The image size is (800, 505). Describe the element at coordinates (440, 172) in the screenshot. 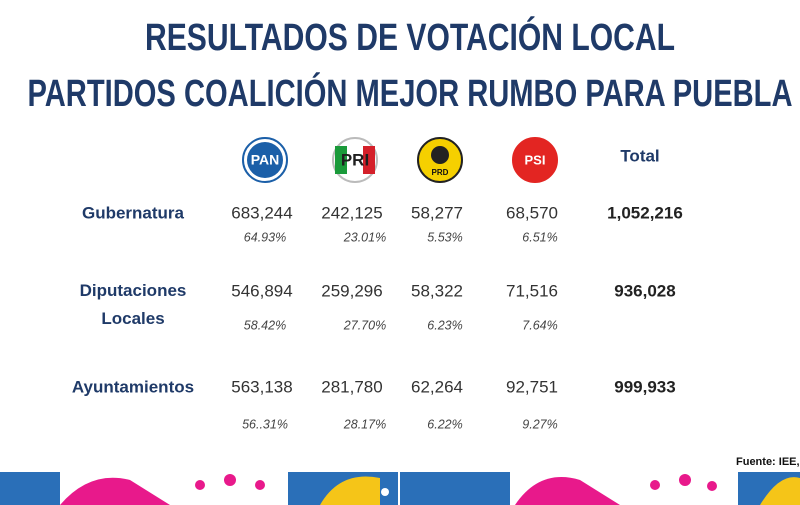

I see `party-name: PRD` at that location.